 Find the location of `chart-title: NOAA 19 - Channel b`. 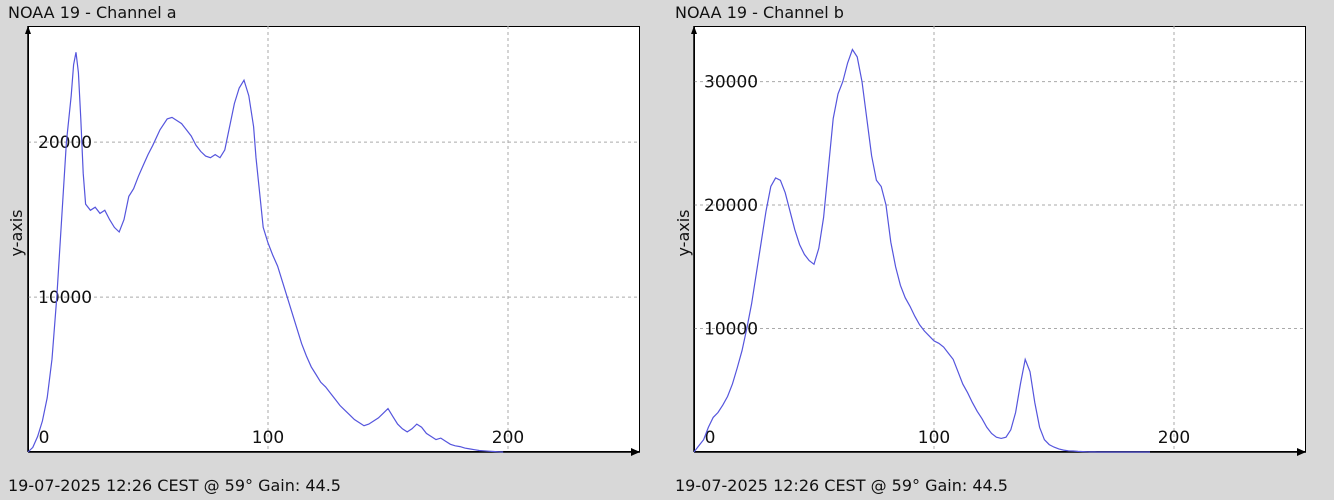

chart-title: NOAA 19 - Channel b is located at coordinates (759, 12).